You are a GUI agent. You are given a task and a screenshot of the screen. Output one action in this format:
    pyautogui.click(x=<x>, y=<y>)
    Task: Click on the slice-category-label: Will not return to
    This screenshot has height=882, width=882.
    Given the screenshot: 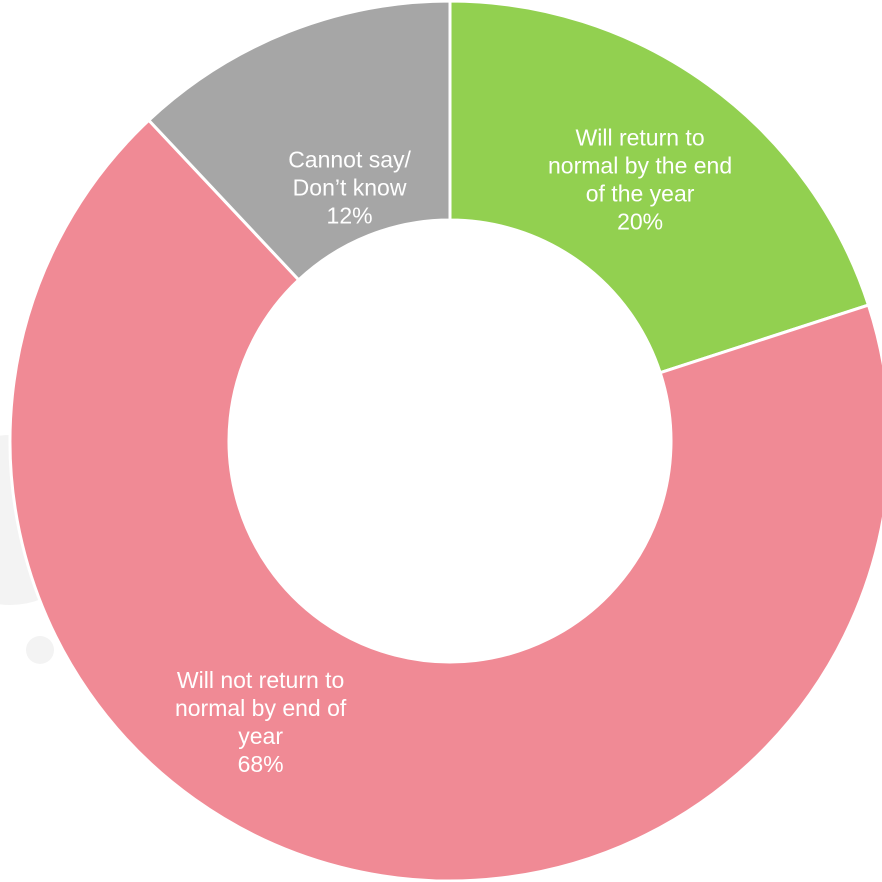 What is the action you would take?
    pyautogui.click(x=260, y=680)
    